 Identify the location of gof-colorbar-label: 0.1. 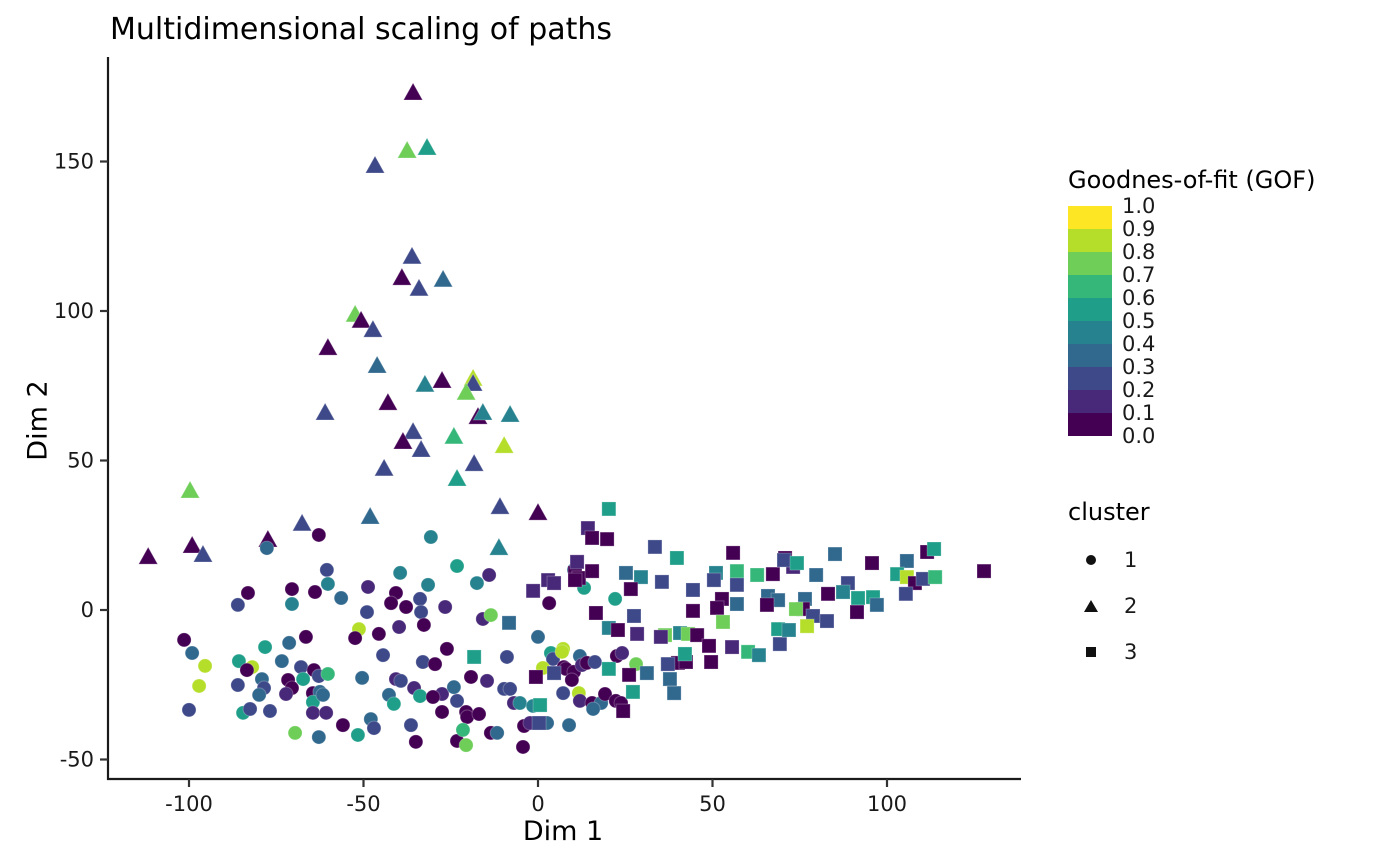
(1138, 413).